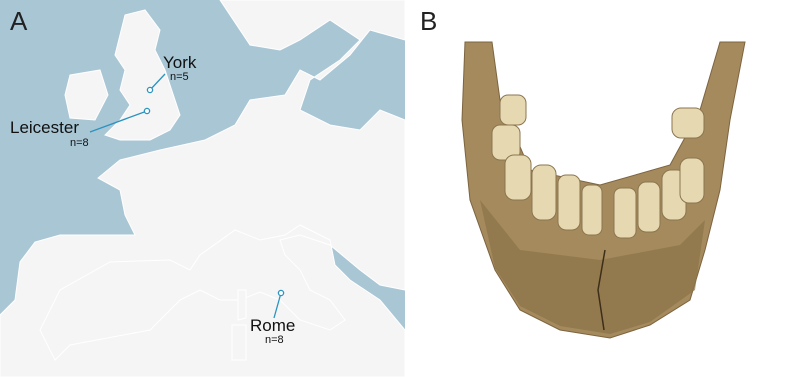 The image size is (800, 377). What do you see at coordinates (142, 75) in the screenshot?
I see `britain` at bounding box center [142, 75].